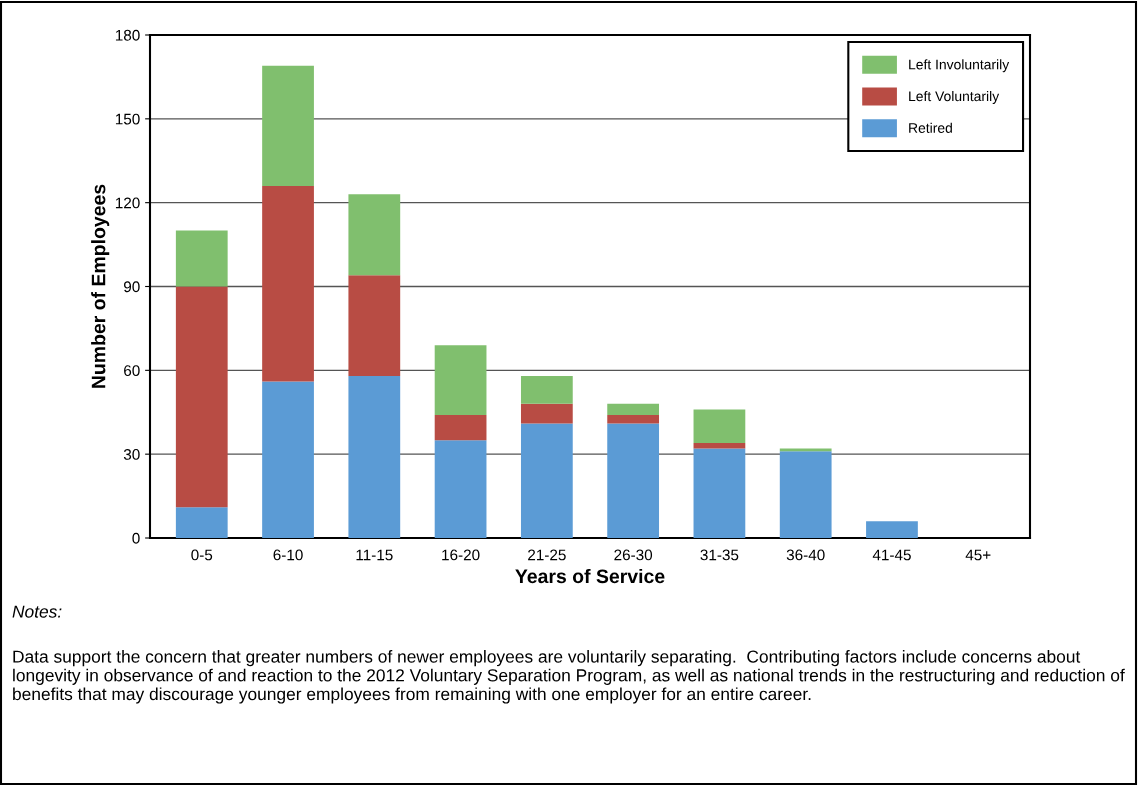 The height and width of the screenshot is (785, 1138). I want to click on x-tick-label: 26-30, so click(633, 555).